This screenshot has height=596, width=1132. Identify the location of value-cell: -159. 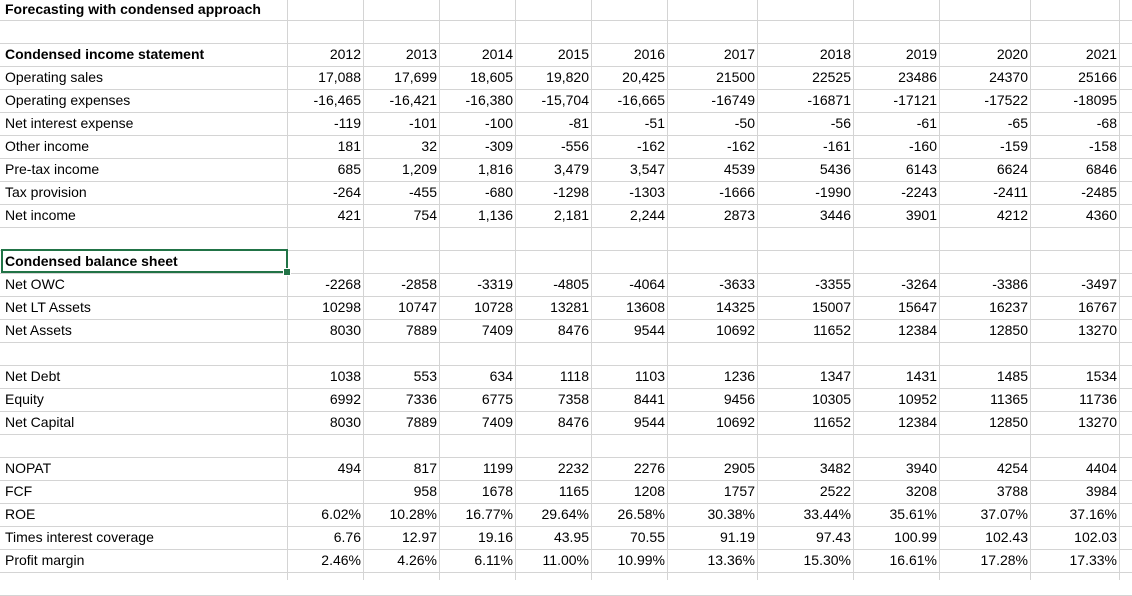
(1013, 146).